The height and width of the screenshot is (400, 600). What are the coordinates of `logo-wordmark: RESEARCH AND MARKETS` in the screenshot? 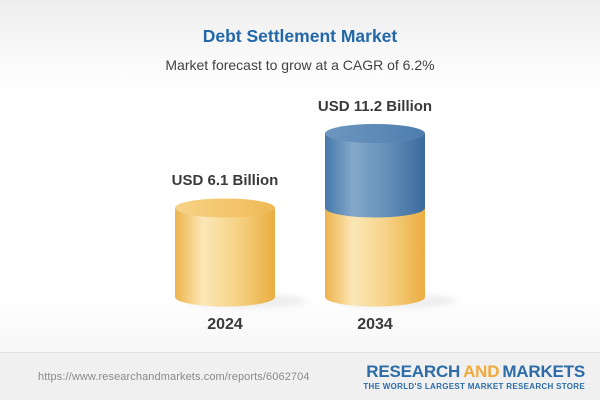 It's located at (474, 371).